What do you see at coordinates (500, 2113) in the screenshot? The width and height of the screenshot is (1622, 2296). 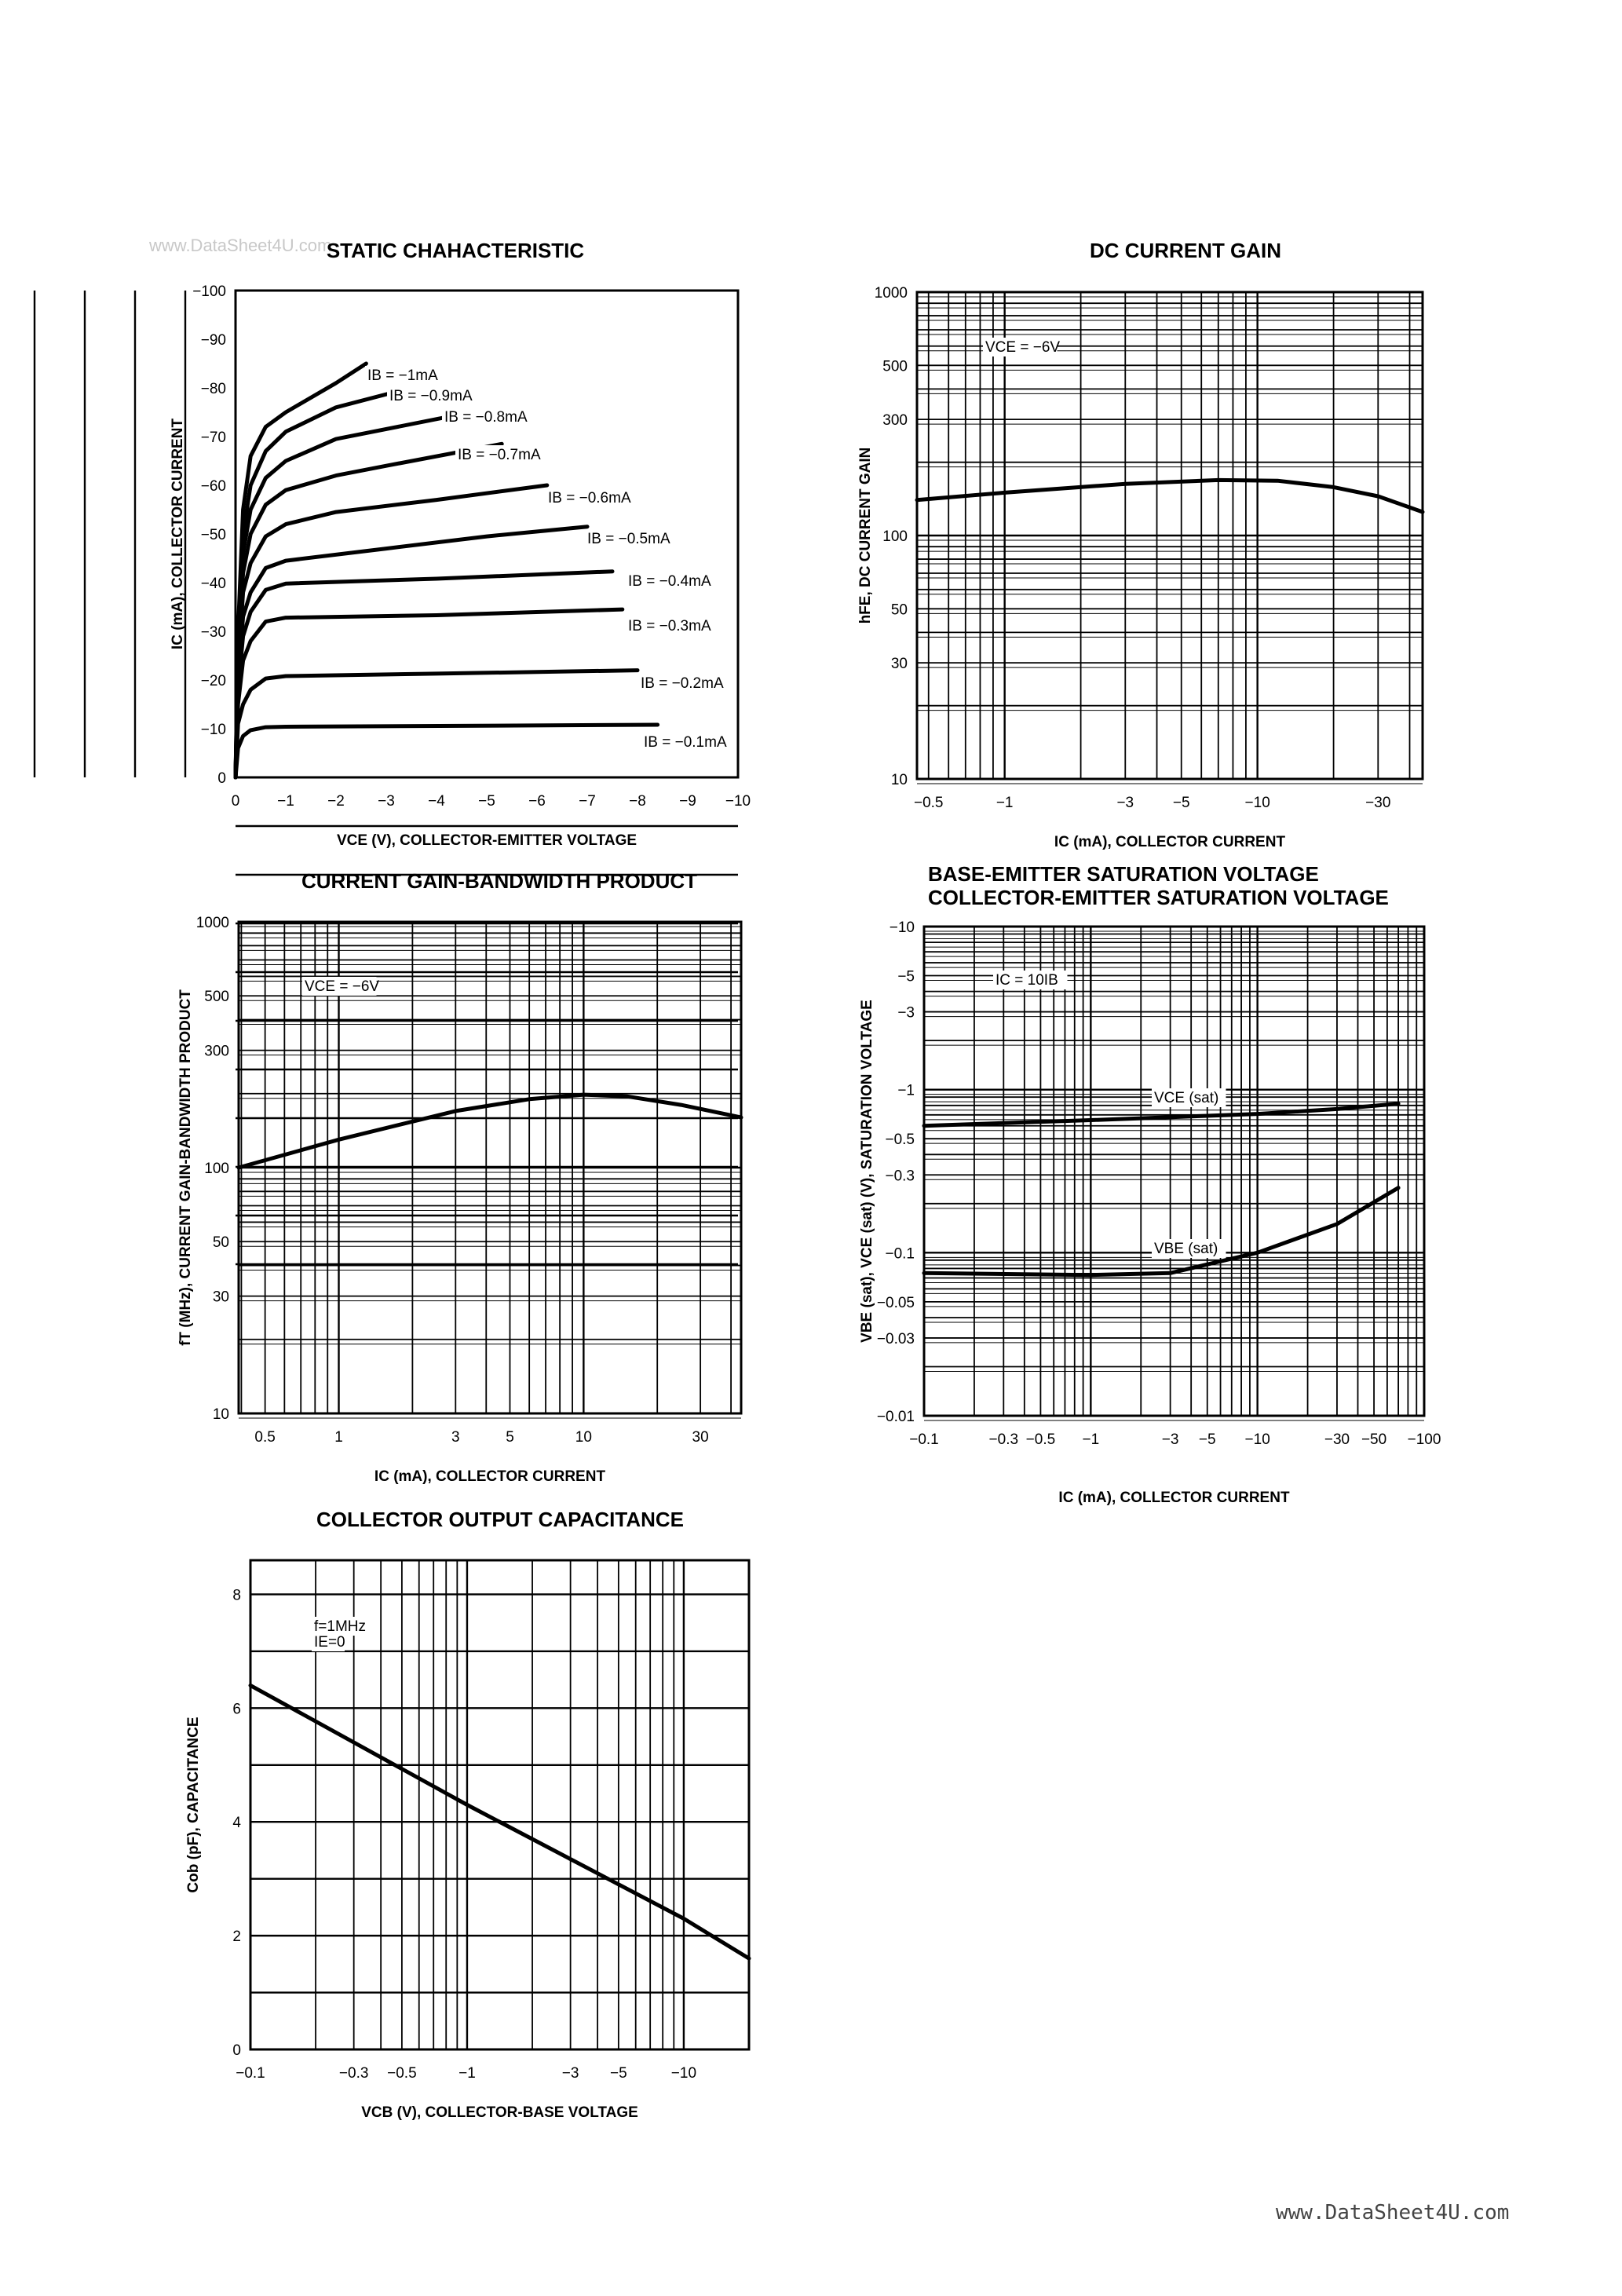 I see `x-axis-label: VCB (V), COLLECTOR-BASE VOLTAGE` at bounding box center [500, 2113].